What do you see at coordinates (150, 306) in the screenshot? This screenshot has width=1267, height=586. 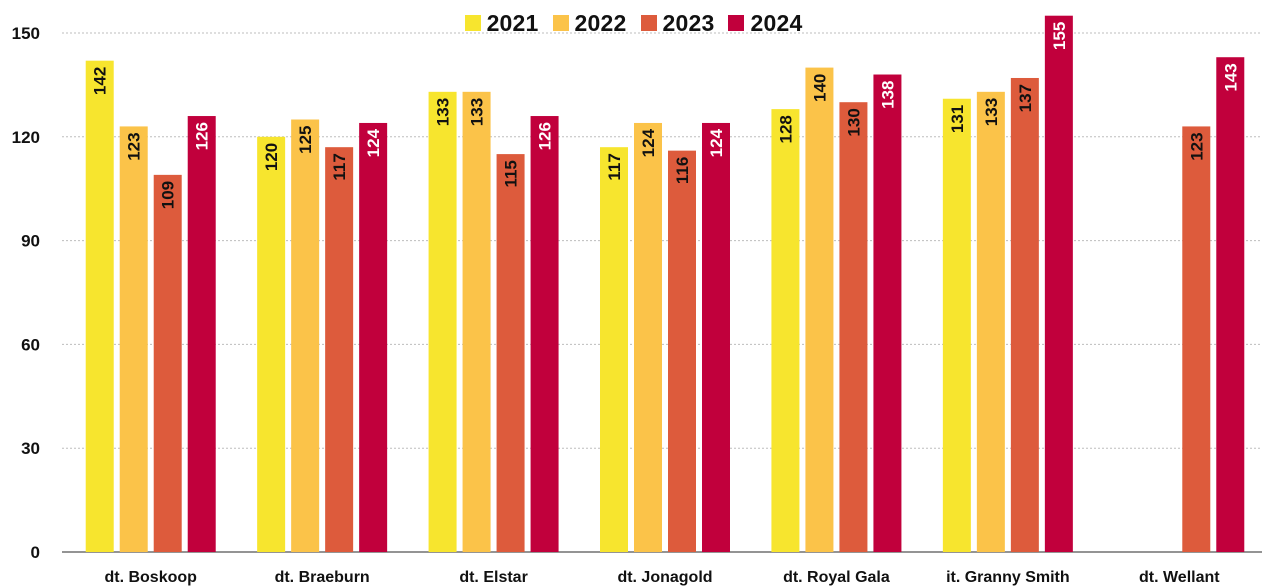 I see `bar-group: 142 123 109 126` at bounding box center [150, 306].